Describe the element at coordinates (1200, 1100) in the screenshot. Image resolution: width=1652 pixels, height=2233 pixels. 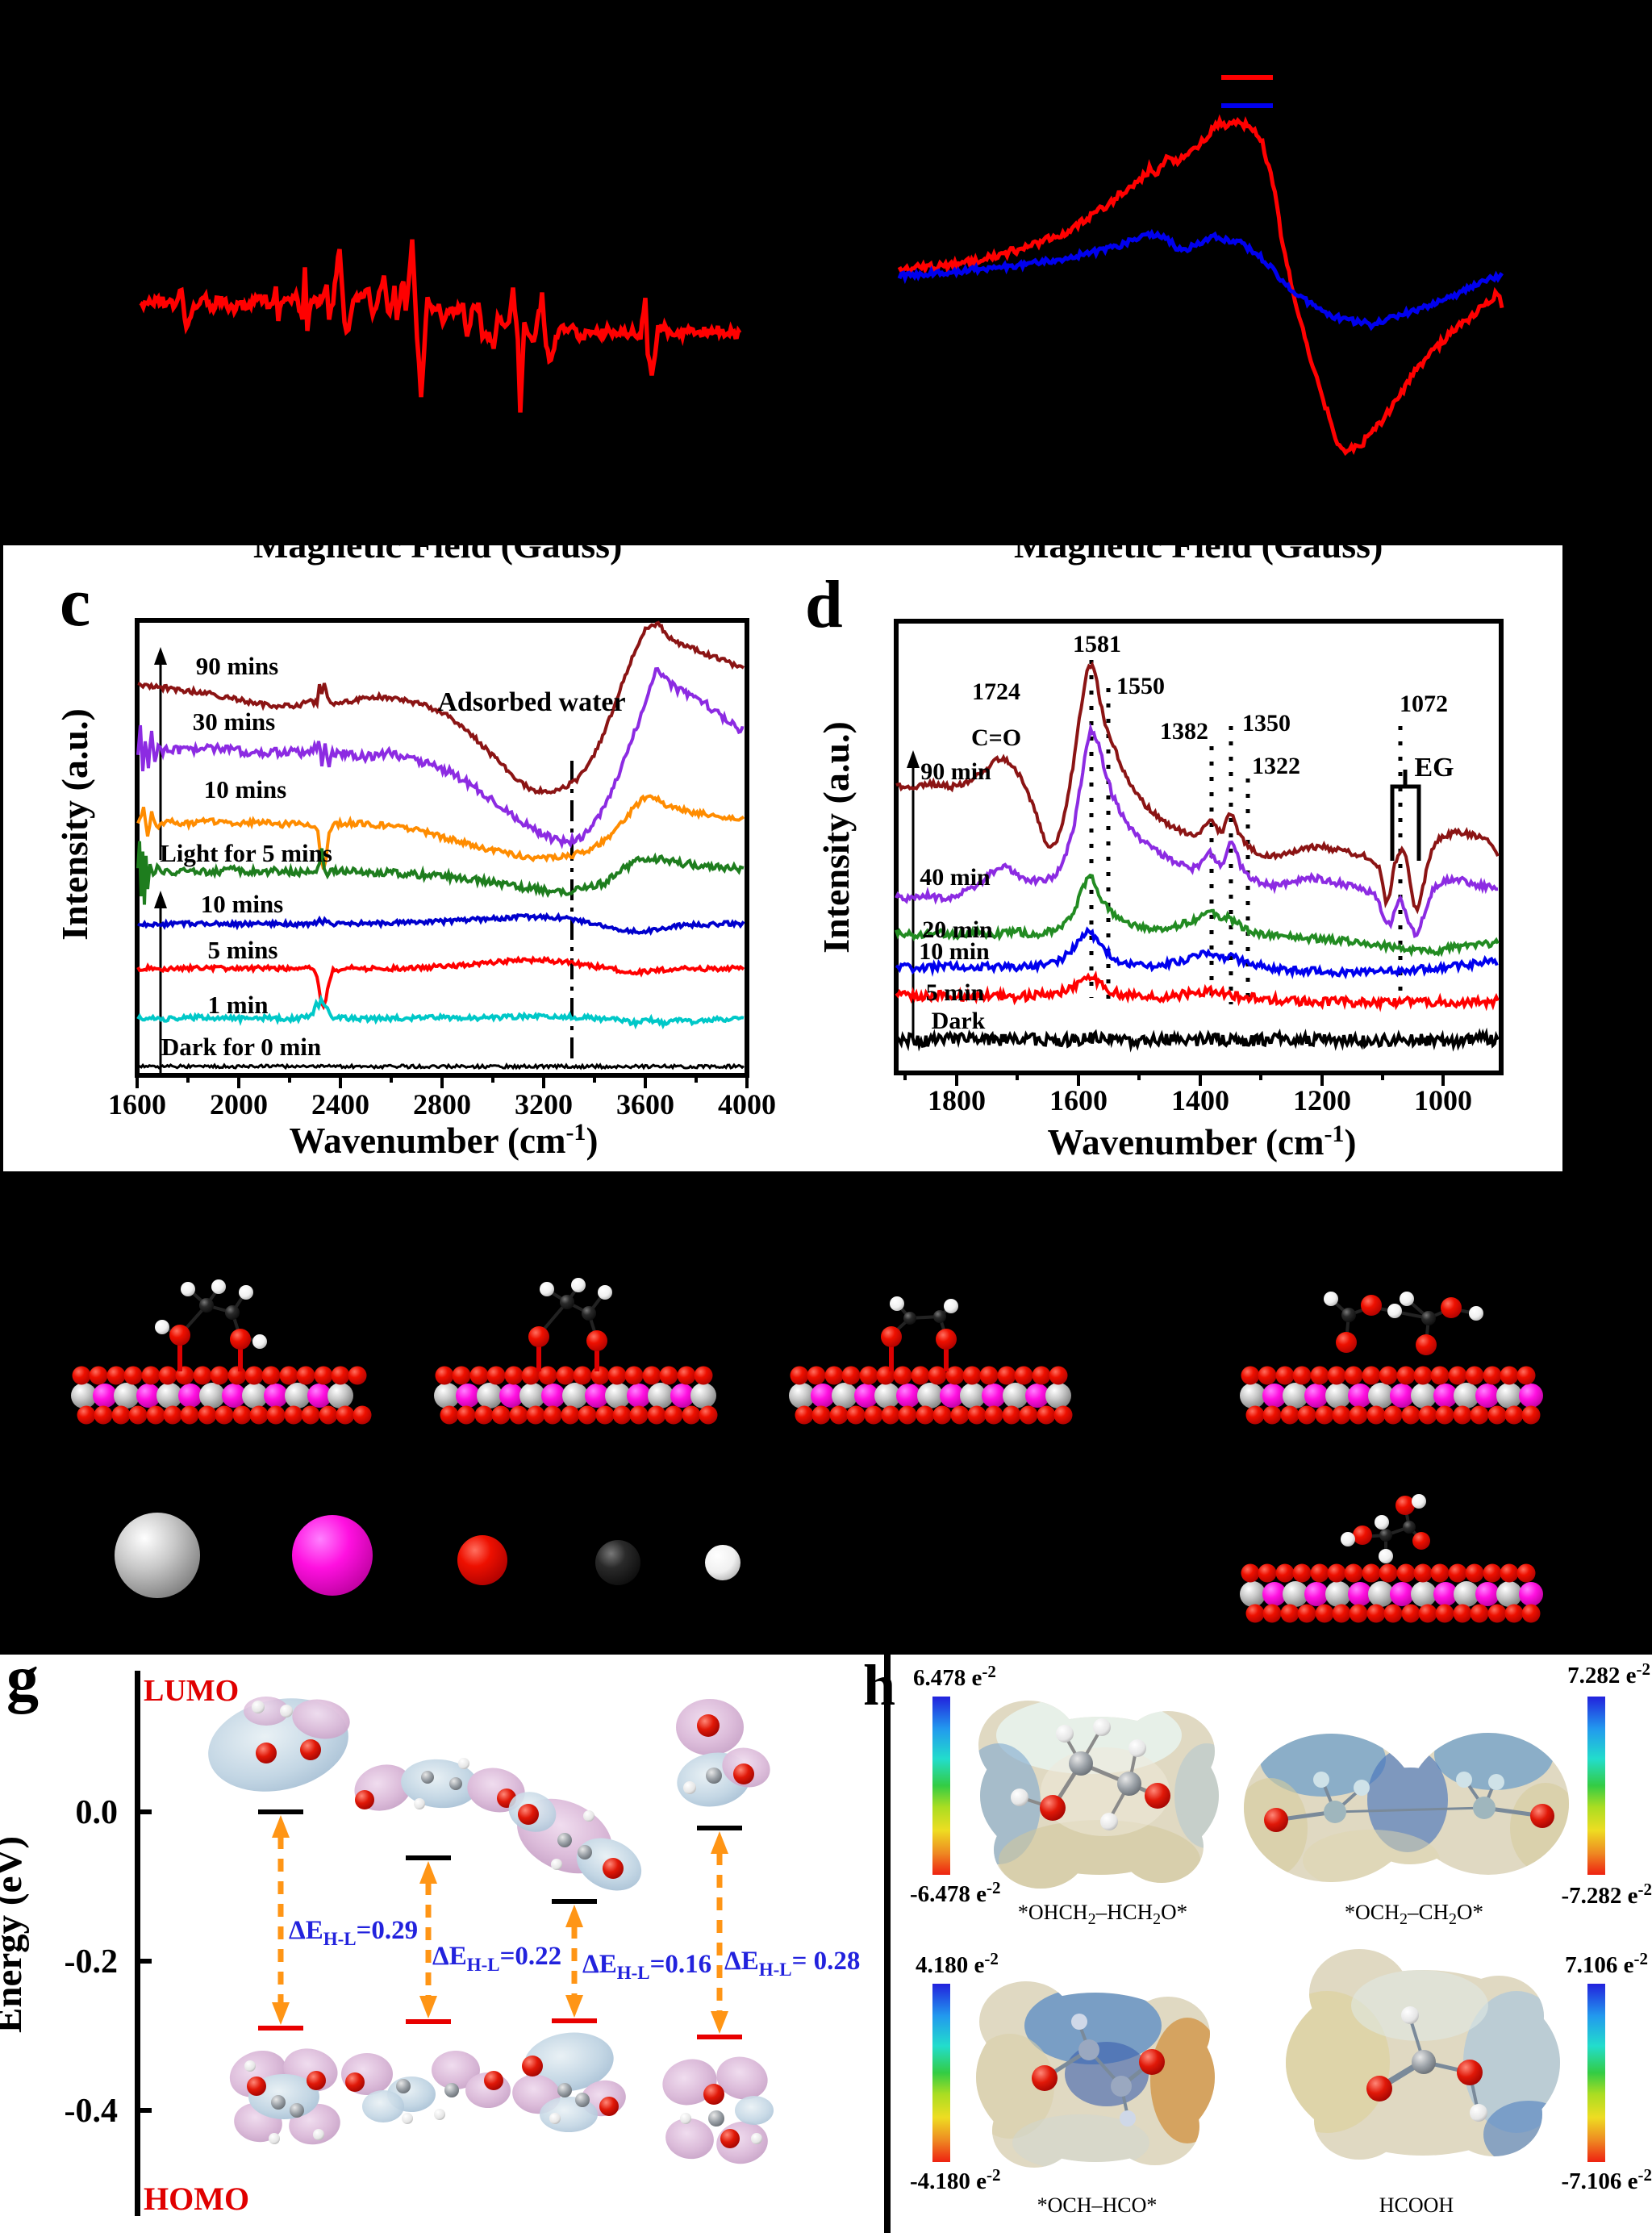
I see `svg-text: 1400` at that location.